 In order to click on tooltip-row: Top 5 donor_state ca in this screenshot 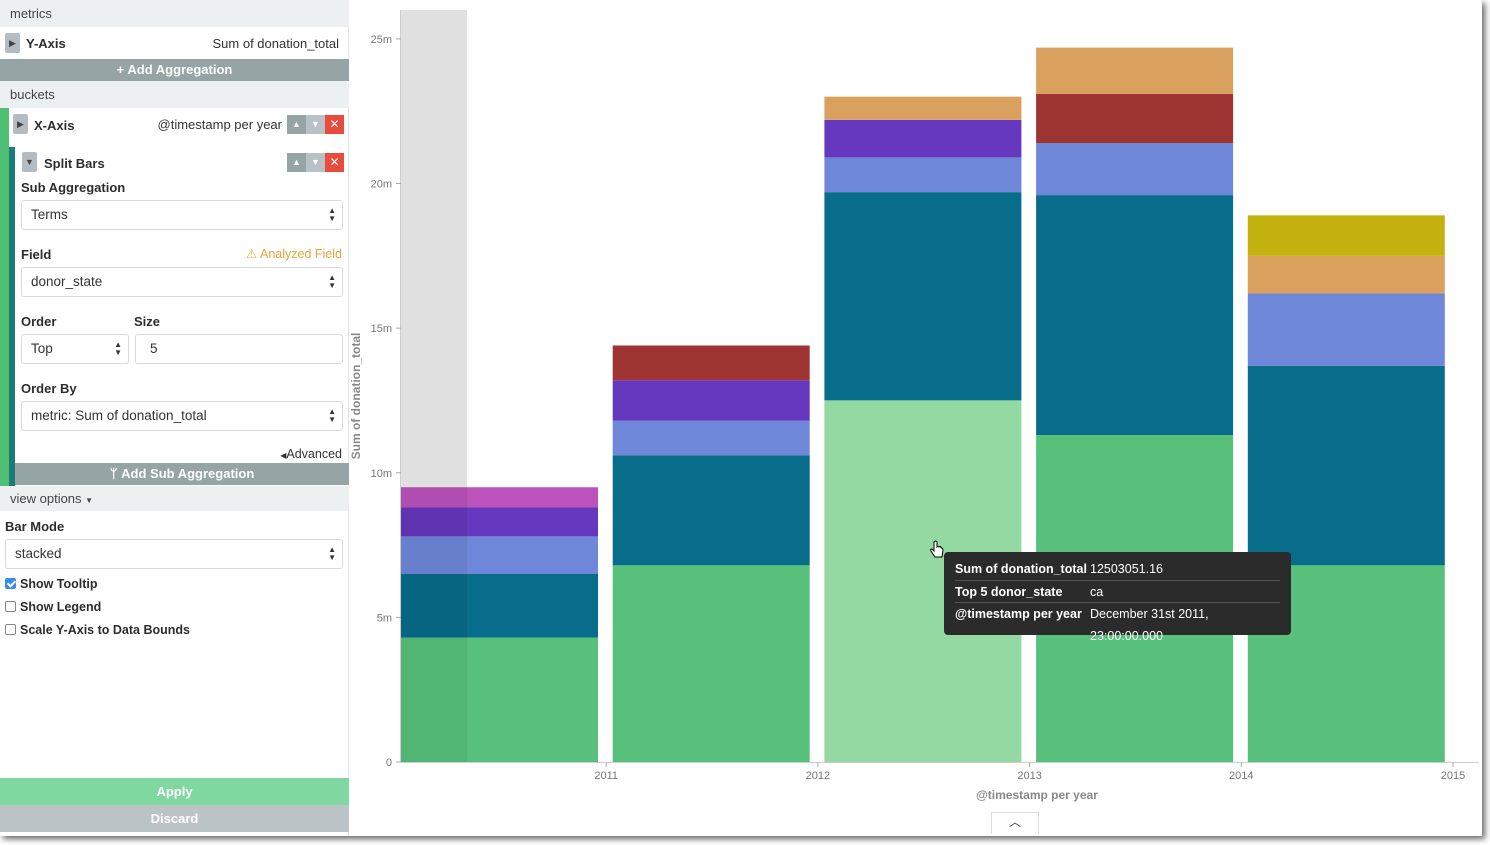, I will do `click(1117, 591)`.